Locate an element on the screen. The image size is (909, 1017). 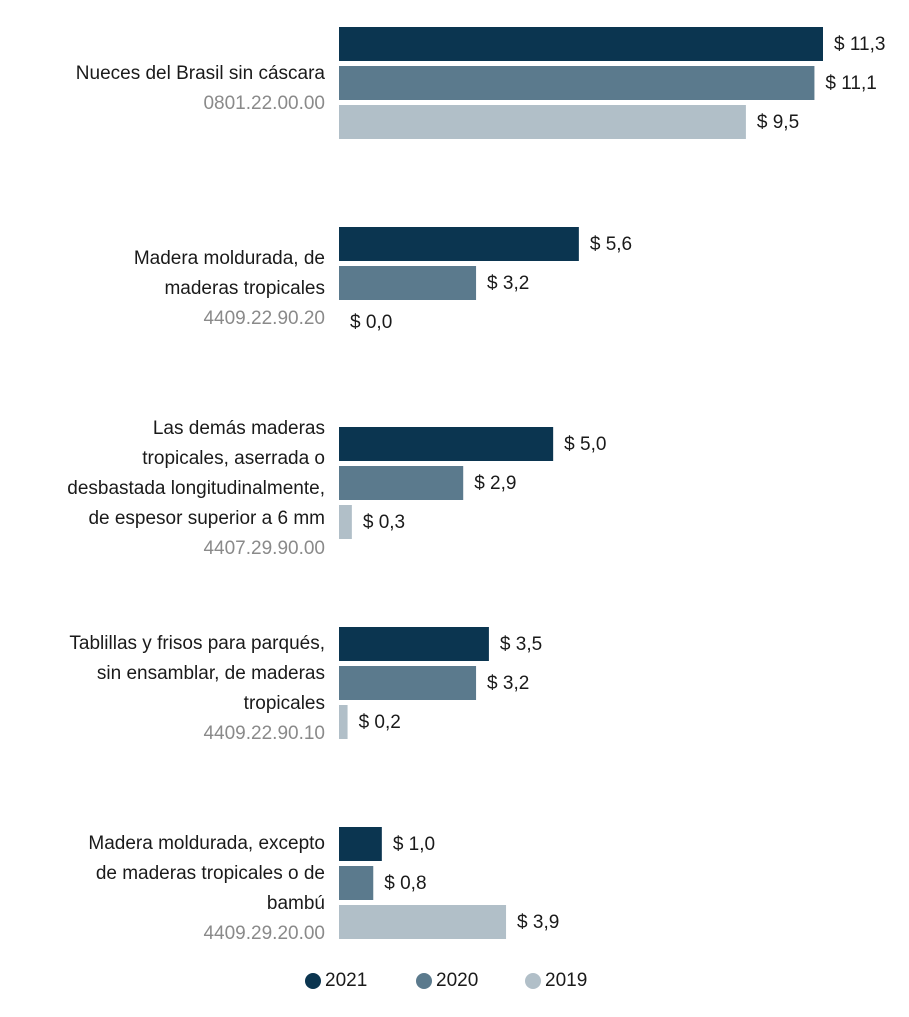
value-label: $ 11,3 is located at coordinates (859, 44).